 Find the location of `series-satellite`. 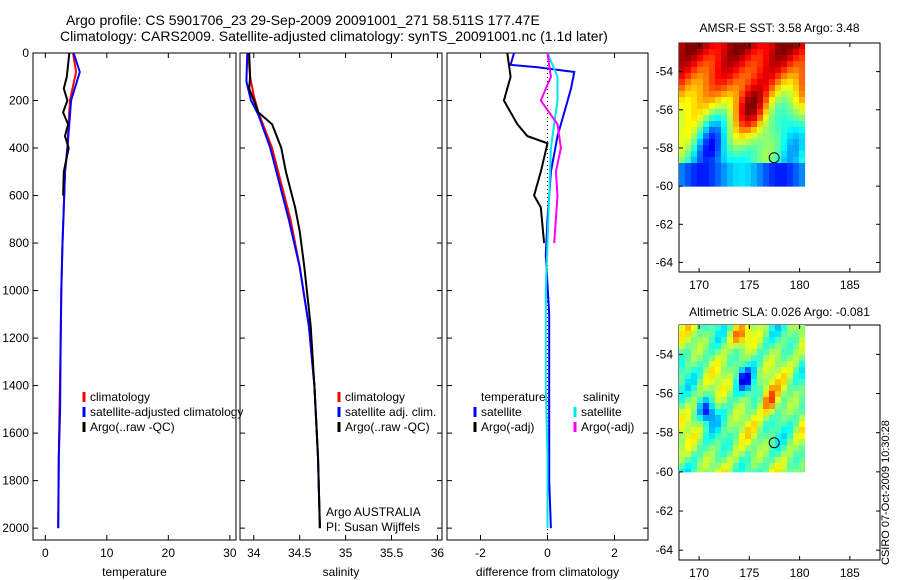

series-satellite is located at coordinates (542, 290).